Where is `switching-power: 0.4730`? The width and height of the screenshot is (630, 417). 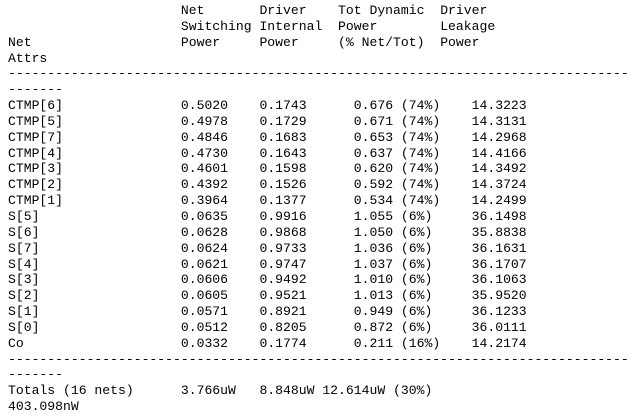 switching-power: 0.4730 is located at coordinates (173, 153).